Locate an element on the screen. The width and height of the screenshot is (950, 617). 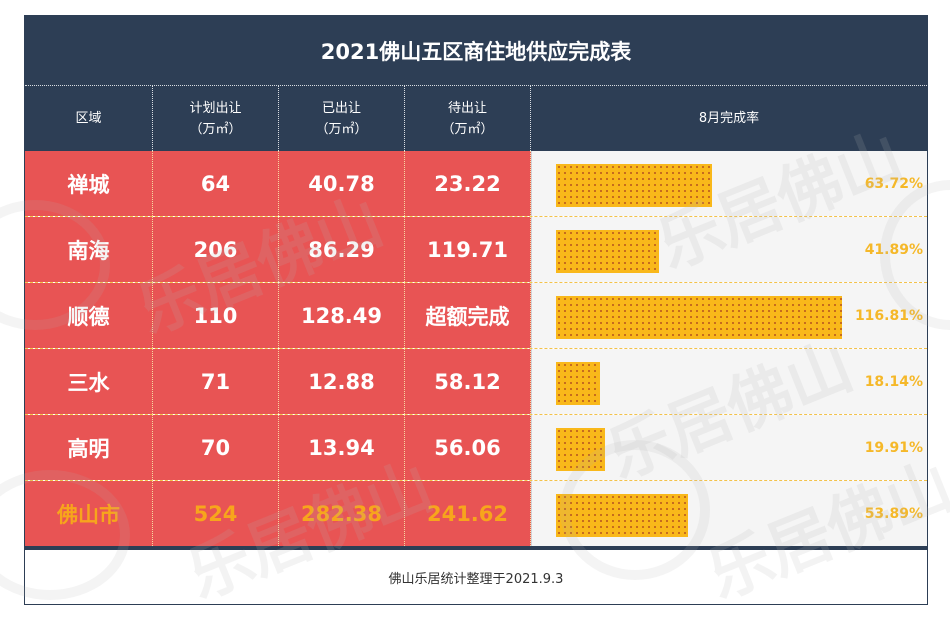
cell-district: 三水 is located at coordinates (89, 381).